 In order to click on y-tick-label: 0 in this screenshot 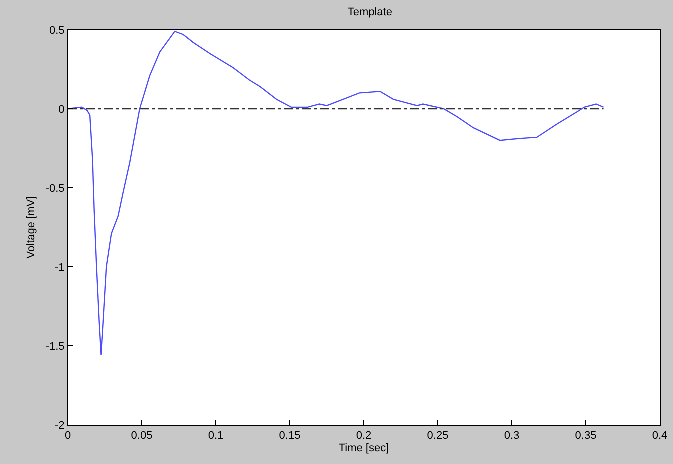, I will do `click(61, 110)`.